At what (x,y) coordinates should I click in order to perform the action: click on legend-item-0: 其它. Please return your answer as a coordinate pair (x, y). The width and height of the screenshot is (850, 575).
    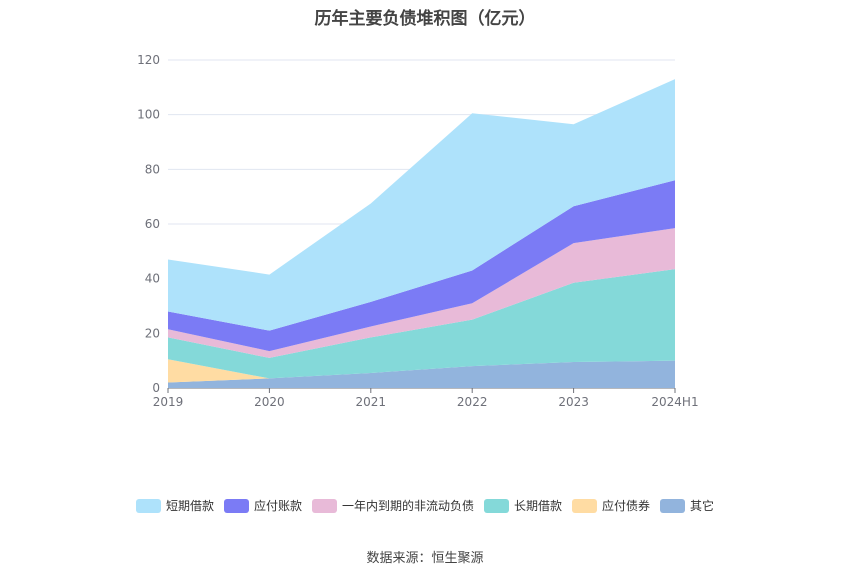
    Looking at the image, I should click on (687, 505).